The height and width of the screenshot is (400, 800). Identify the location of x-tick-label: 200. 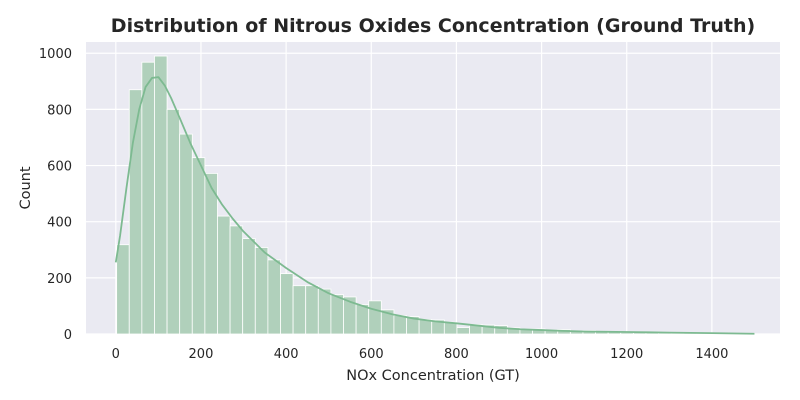
(201, 354).